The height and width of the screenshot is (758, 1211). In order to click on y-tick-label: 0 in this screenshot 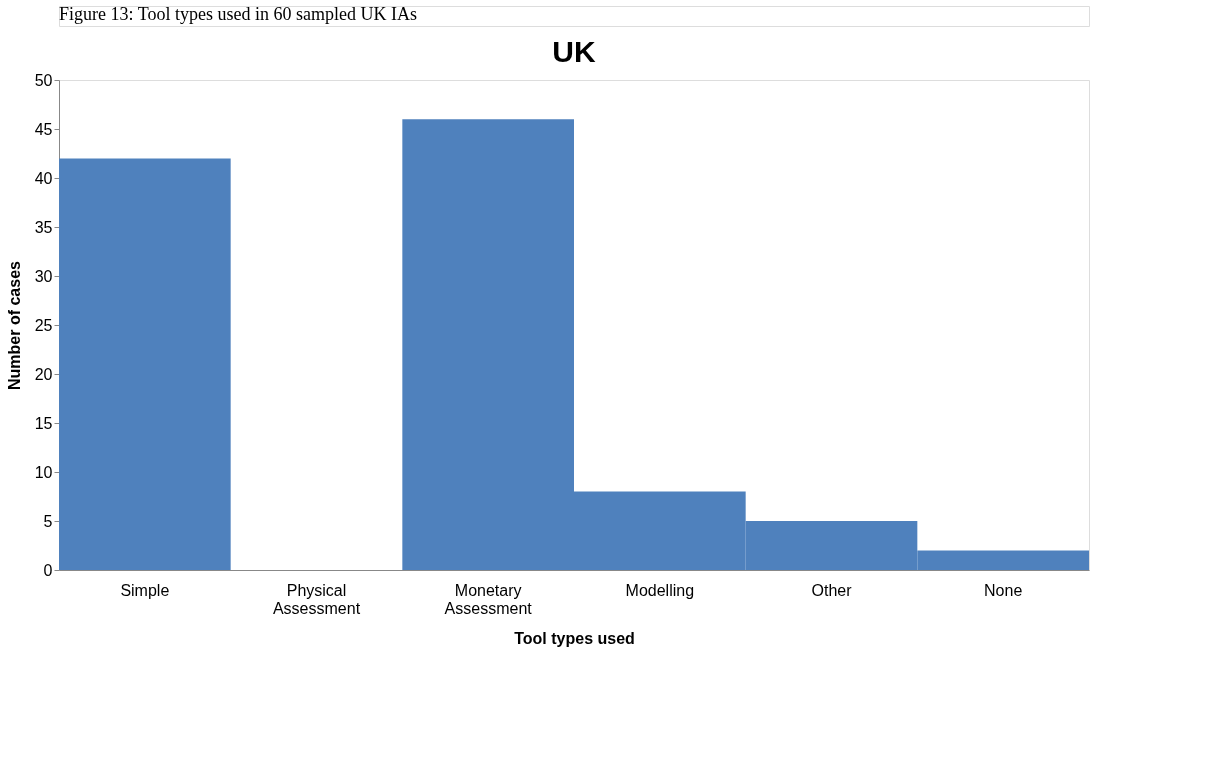, I will do `click(48, 570)`.